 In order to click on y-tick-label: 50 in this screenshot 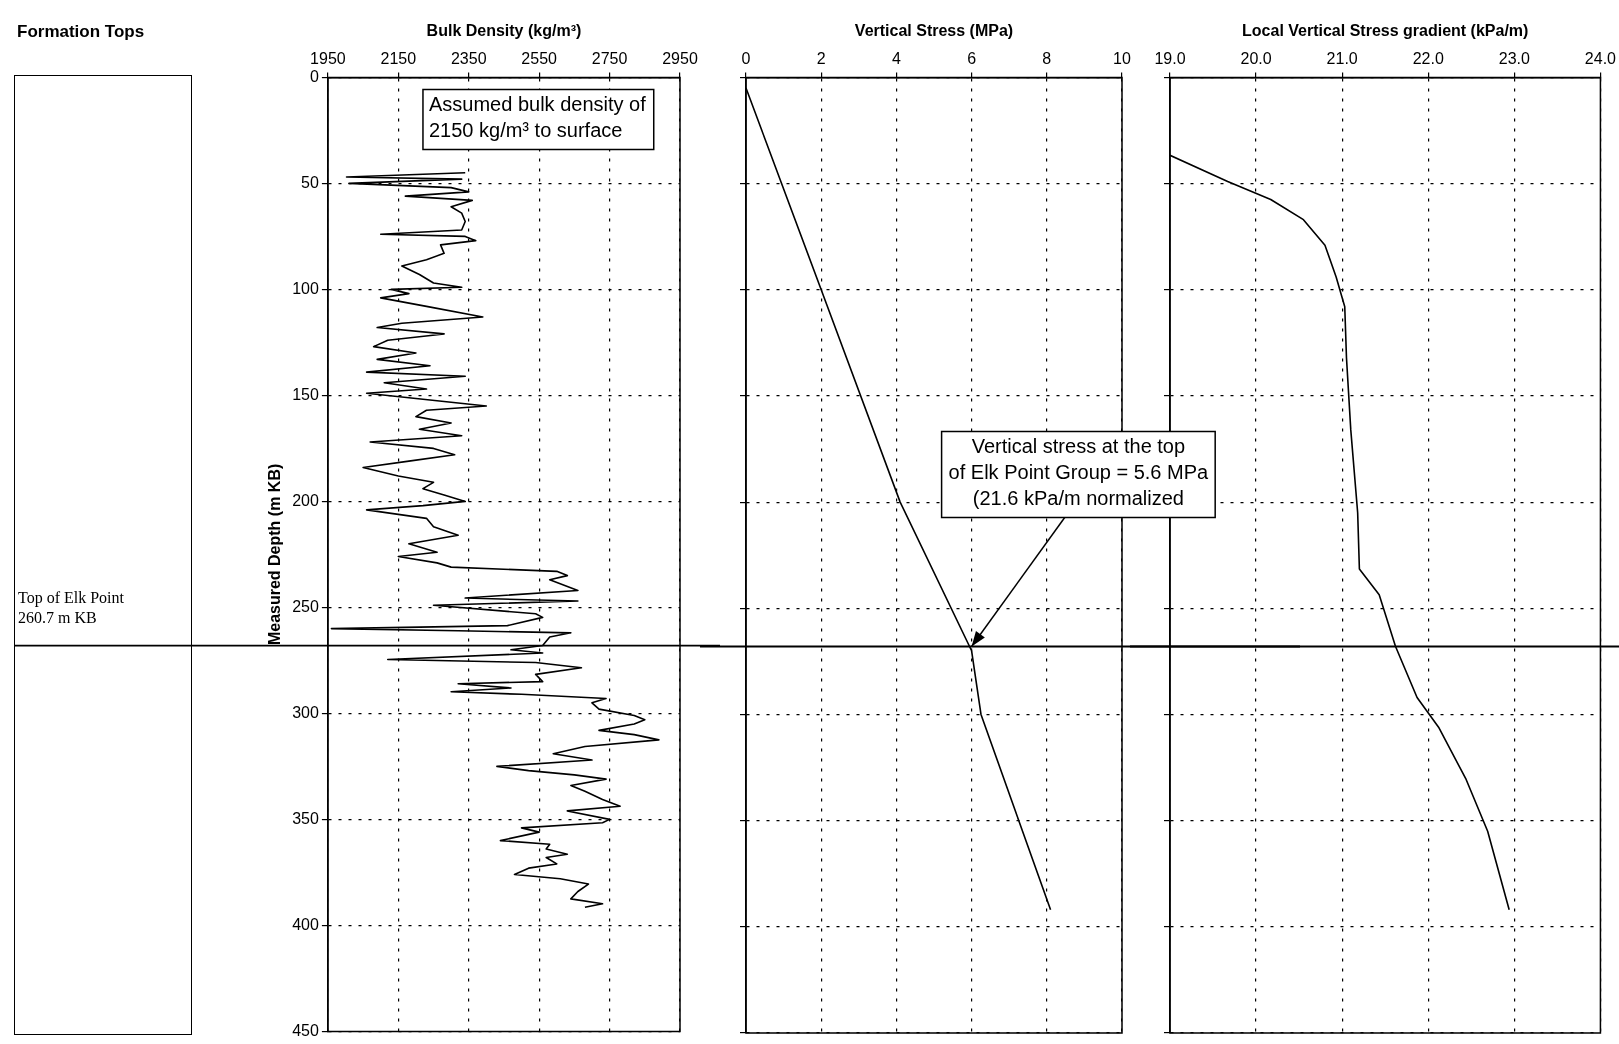, I will do `click(310, 182)`.